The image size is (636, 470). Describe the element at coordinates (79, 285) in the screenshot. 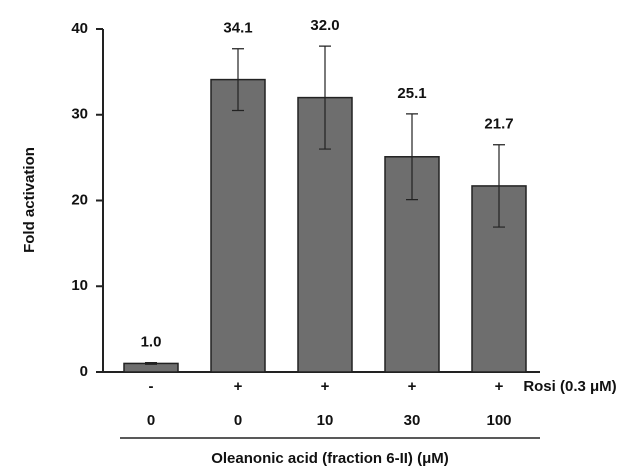

I see `y-tick-label: 10` at that location.